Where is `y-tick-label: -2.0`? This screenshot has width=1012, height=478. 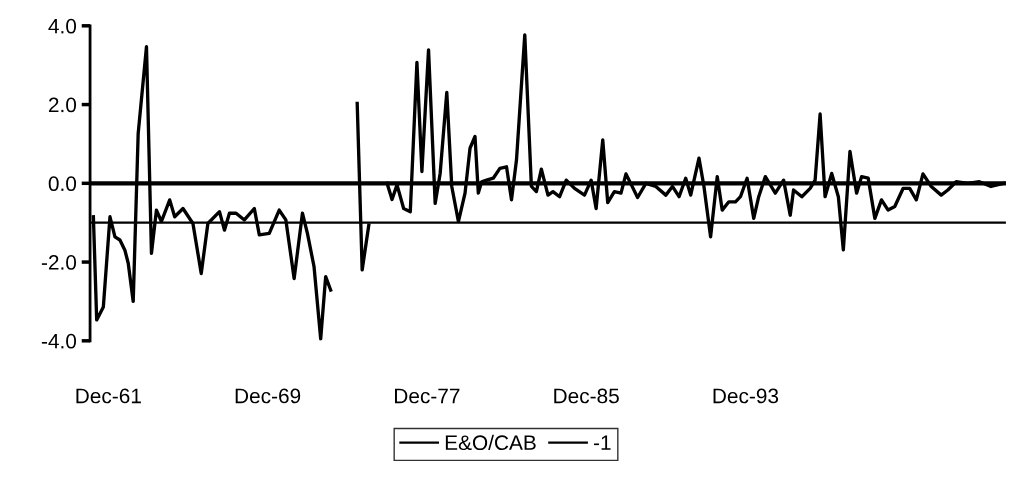 y-tick-label: -2.0 is located at coordinates (59, 262).